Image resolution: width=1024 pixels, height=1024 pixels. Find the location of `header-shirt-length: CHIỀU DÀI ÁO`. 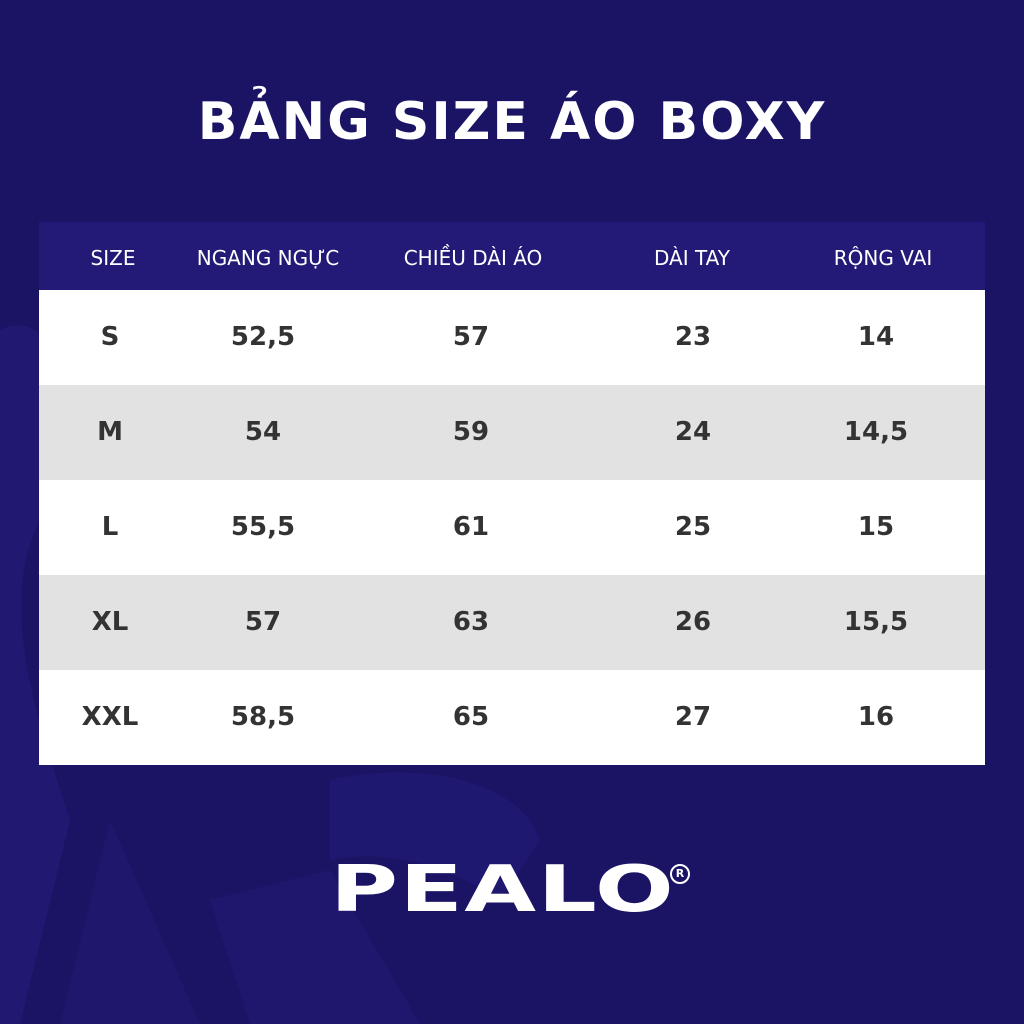

header-shirt-length: CHIỀU DÀI ÁO is located at coordinates (473, 258).